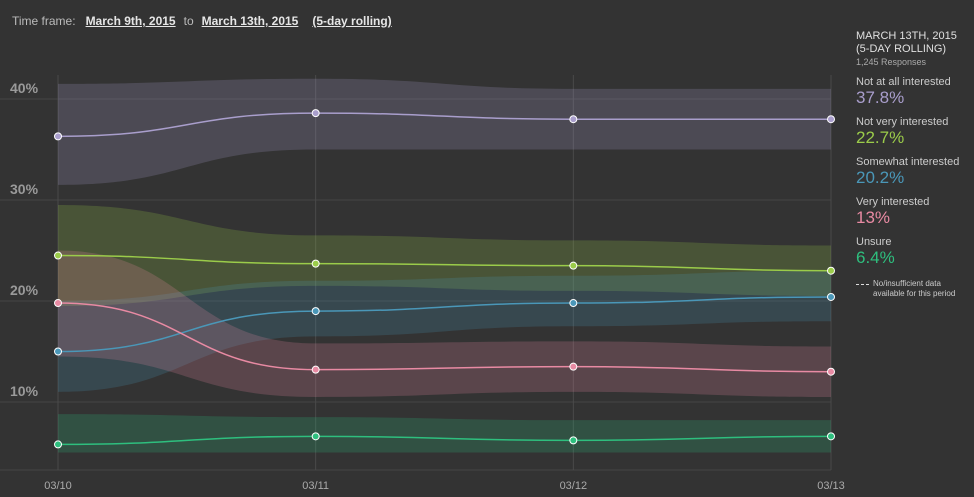 This screenshot has height=497, width=974. I want to click on legend-item-label: Somewhat interested, so click(908, 162).